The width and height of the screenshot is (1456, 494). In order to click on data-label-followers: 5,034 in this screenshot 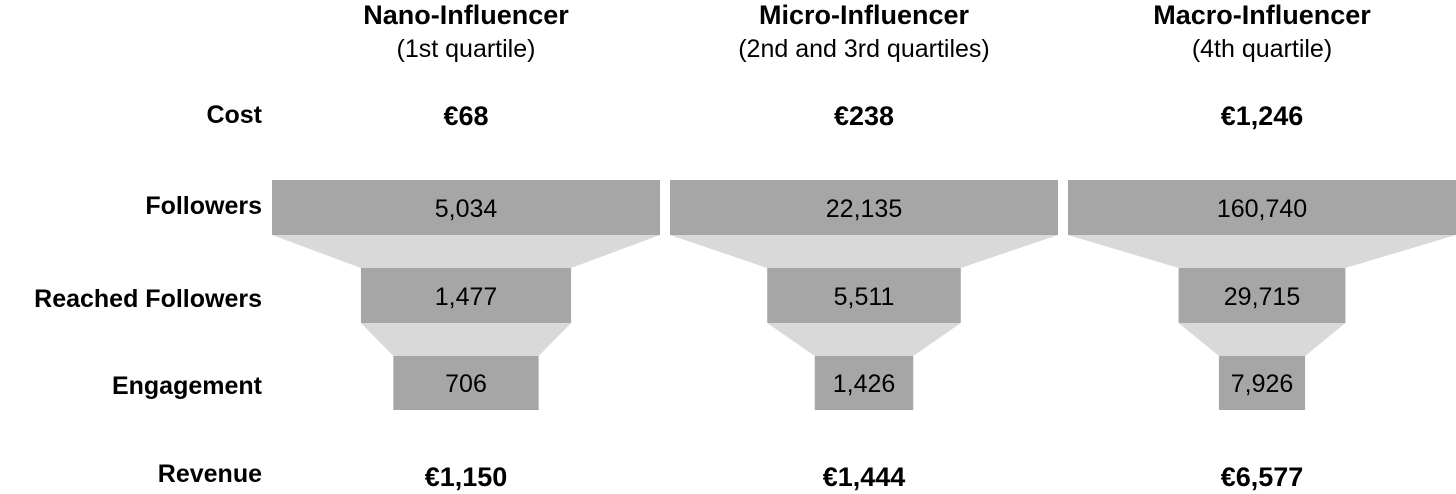, I will do `click(466, 209)`.